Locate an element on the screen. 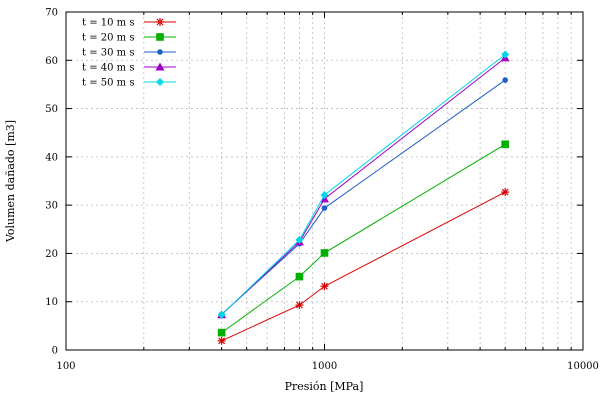 The width and height of the screenshot is (600, 400). y-tick-label: 30 is located at coordinates (51, 206).